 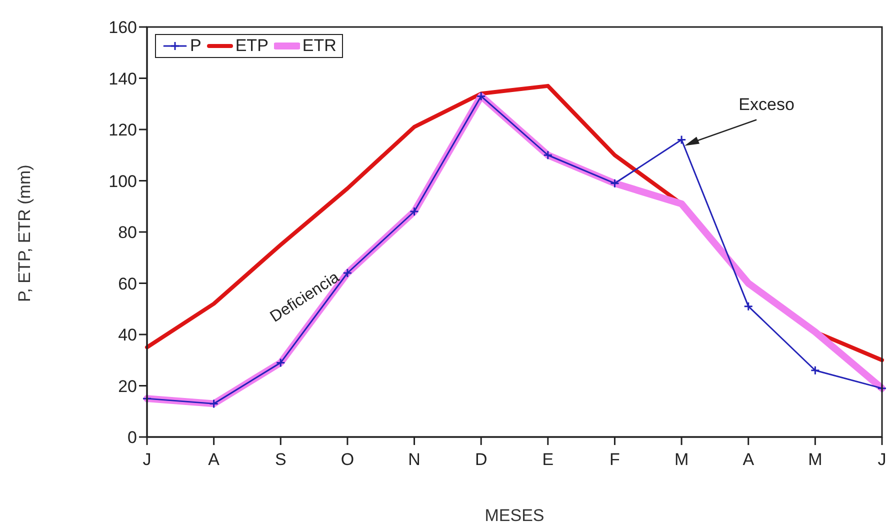 What do you see at coordinates (414, 460) in the screenshot?
I see `x-tick-label: N` at bounding box center [414, 460].